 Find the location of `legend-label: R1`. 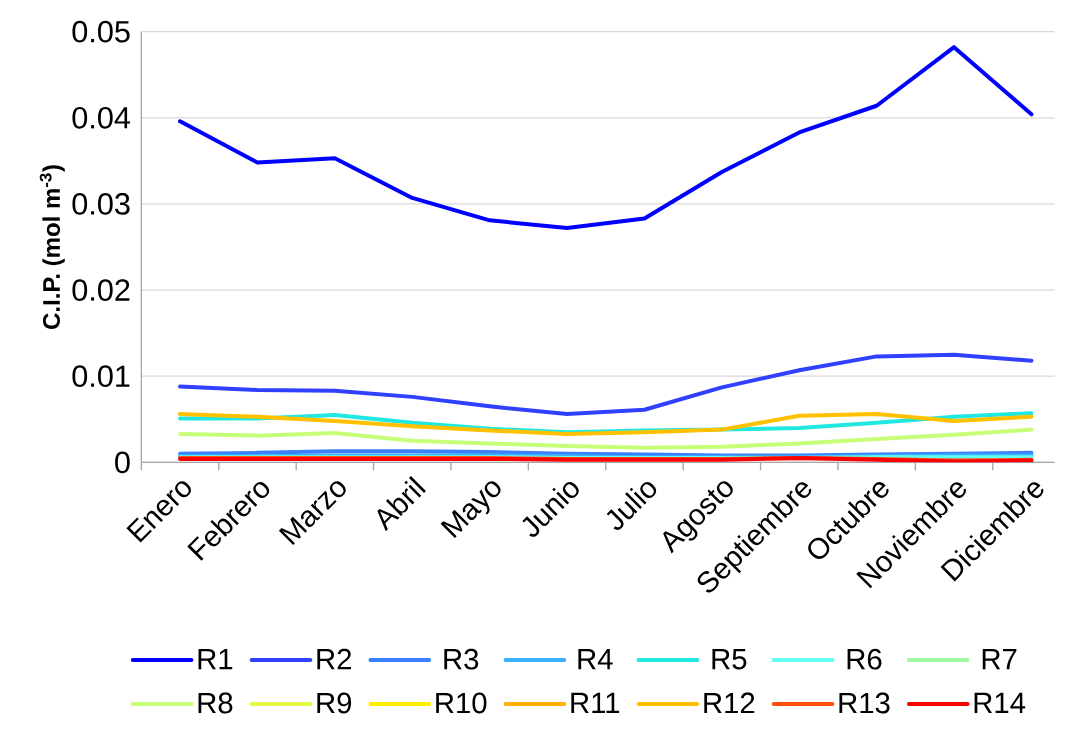

legend-label: R1 is located at coordinates (215, 659).